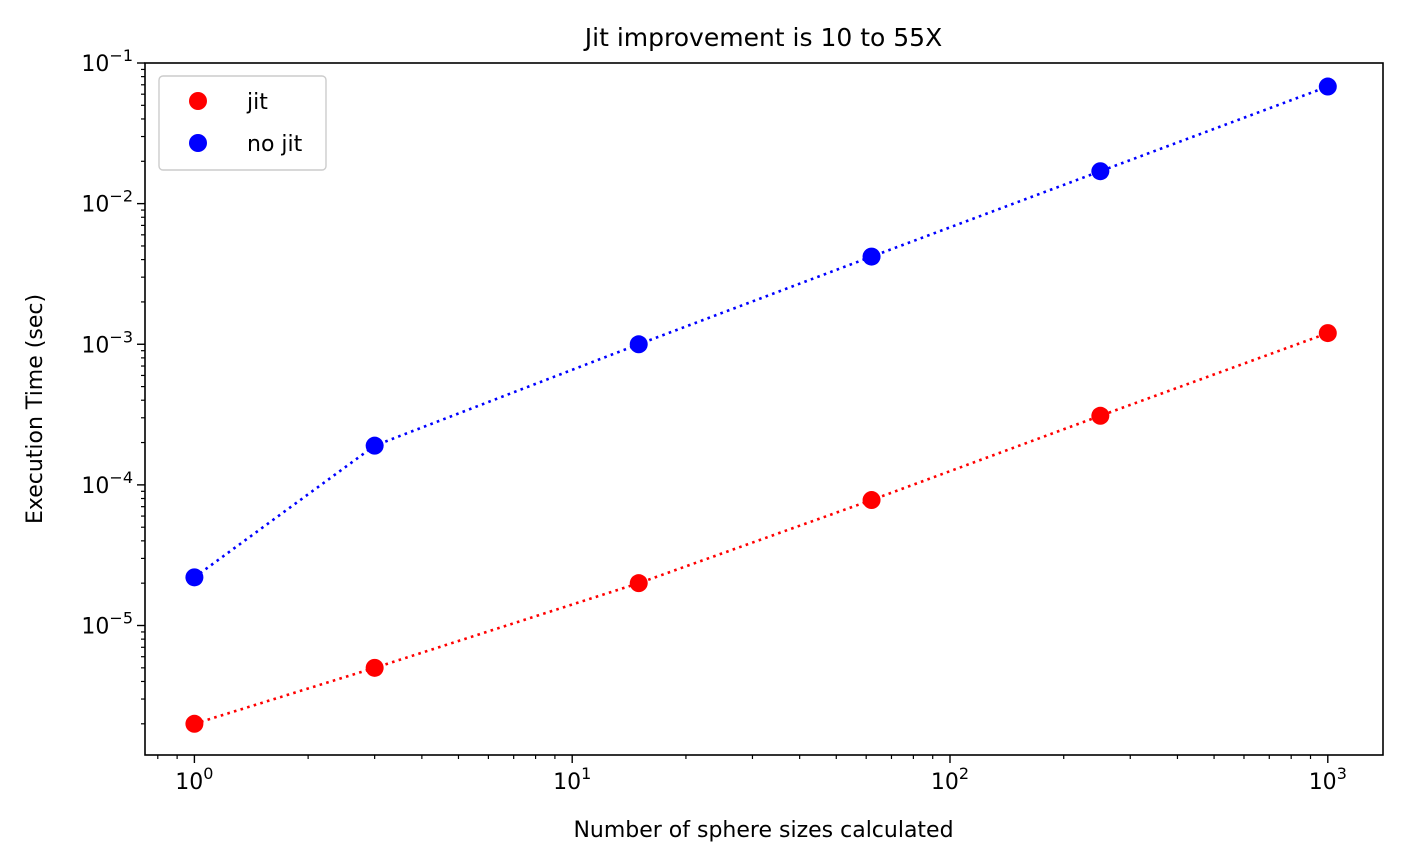 Image resolution: width=1403 pixels, height=864 pixels. What do you see at coordinates (107, 202) in the screenshot?
I see `y-tick-label: 10⁻²` at bounding box center [107, 202].